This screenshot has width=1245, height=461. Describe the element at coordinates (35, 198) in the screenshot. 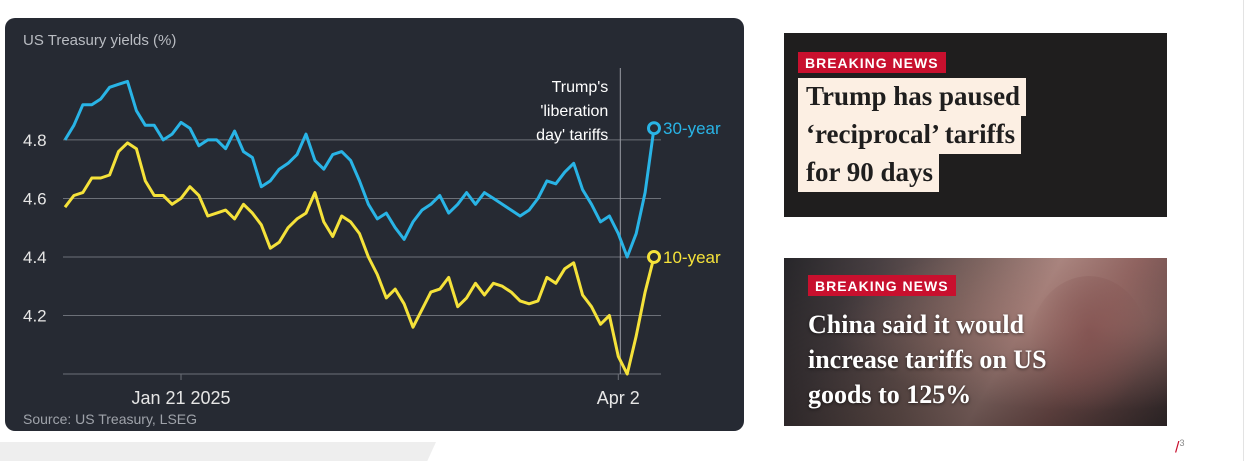

I see `y-tick-label: 4.6` at that location.